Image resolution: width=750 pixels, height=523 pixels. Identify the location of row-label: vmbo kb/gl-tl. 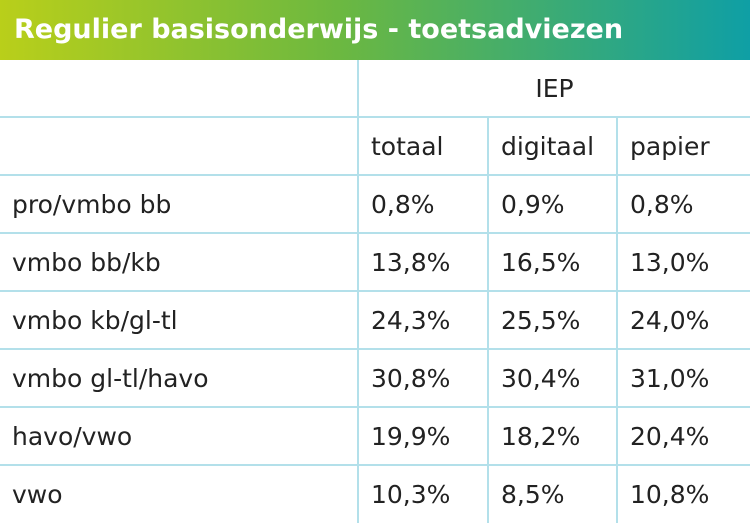
(179, 320).